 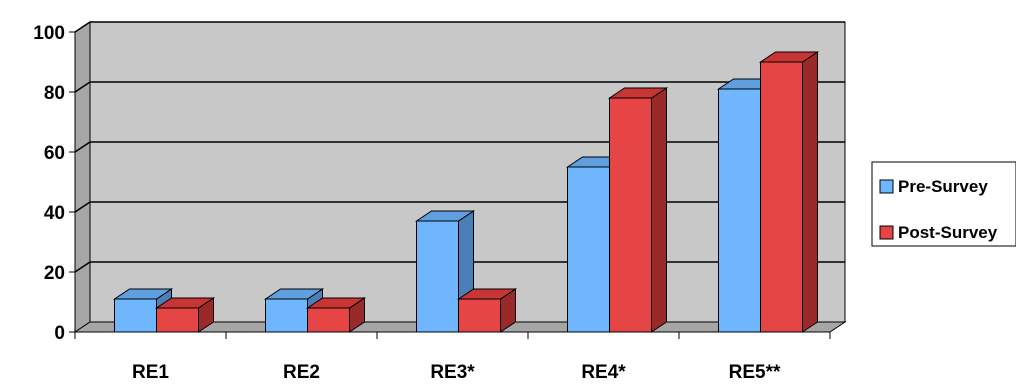 What do you see at coordinates (150, 372) in the screenshot?
I see `x-tick-label: RE1` at bounding box center [150, 372].